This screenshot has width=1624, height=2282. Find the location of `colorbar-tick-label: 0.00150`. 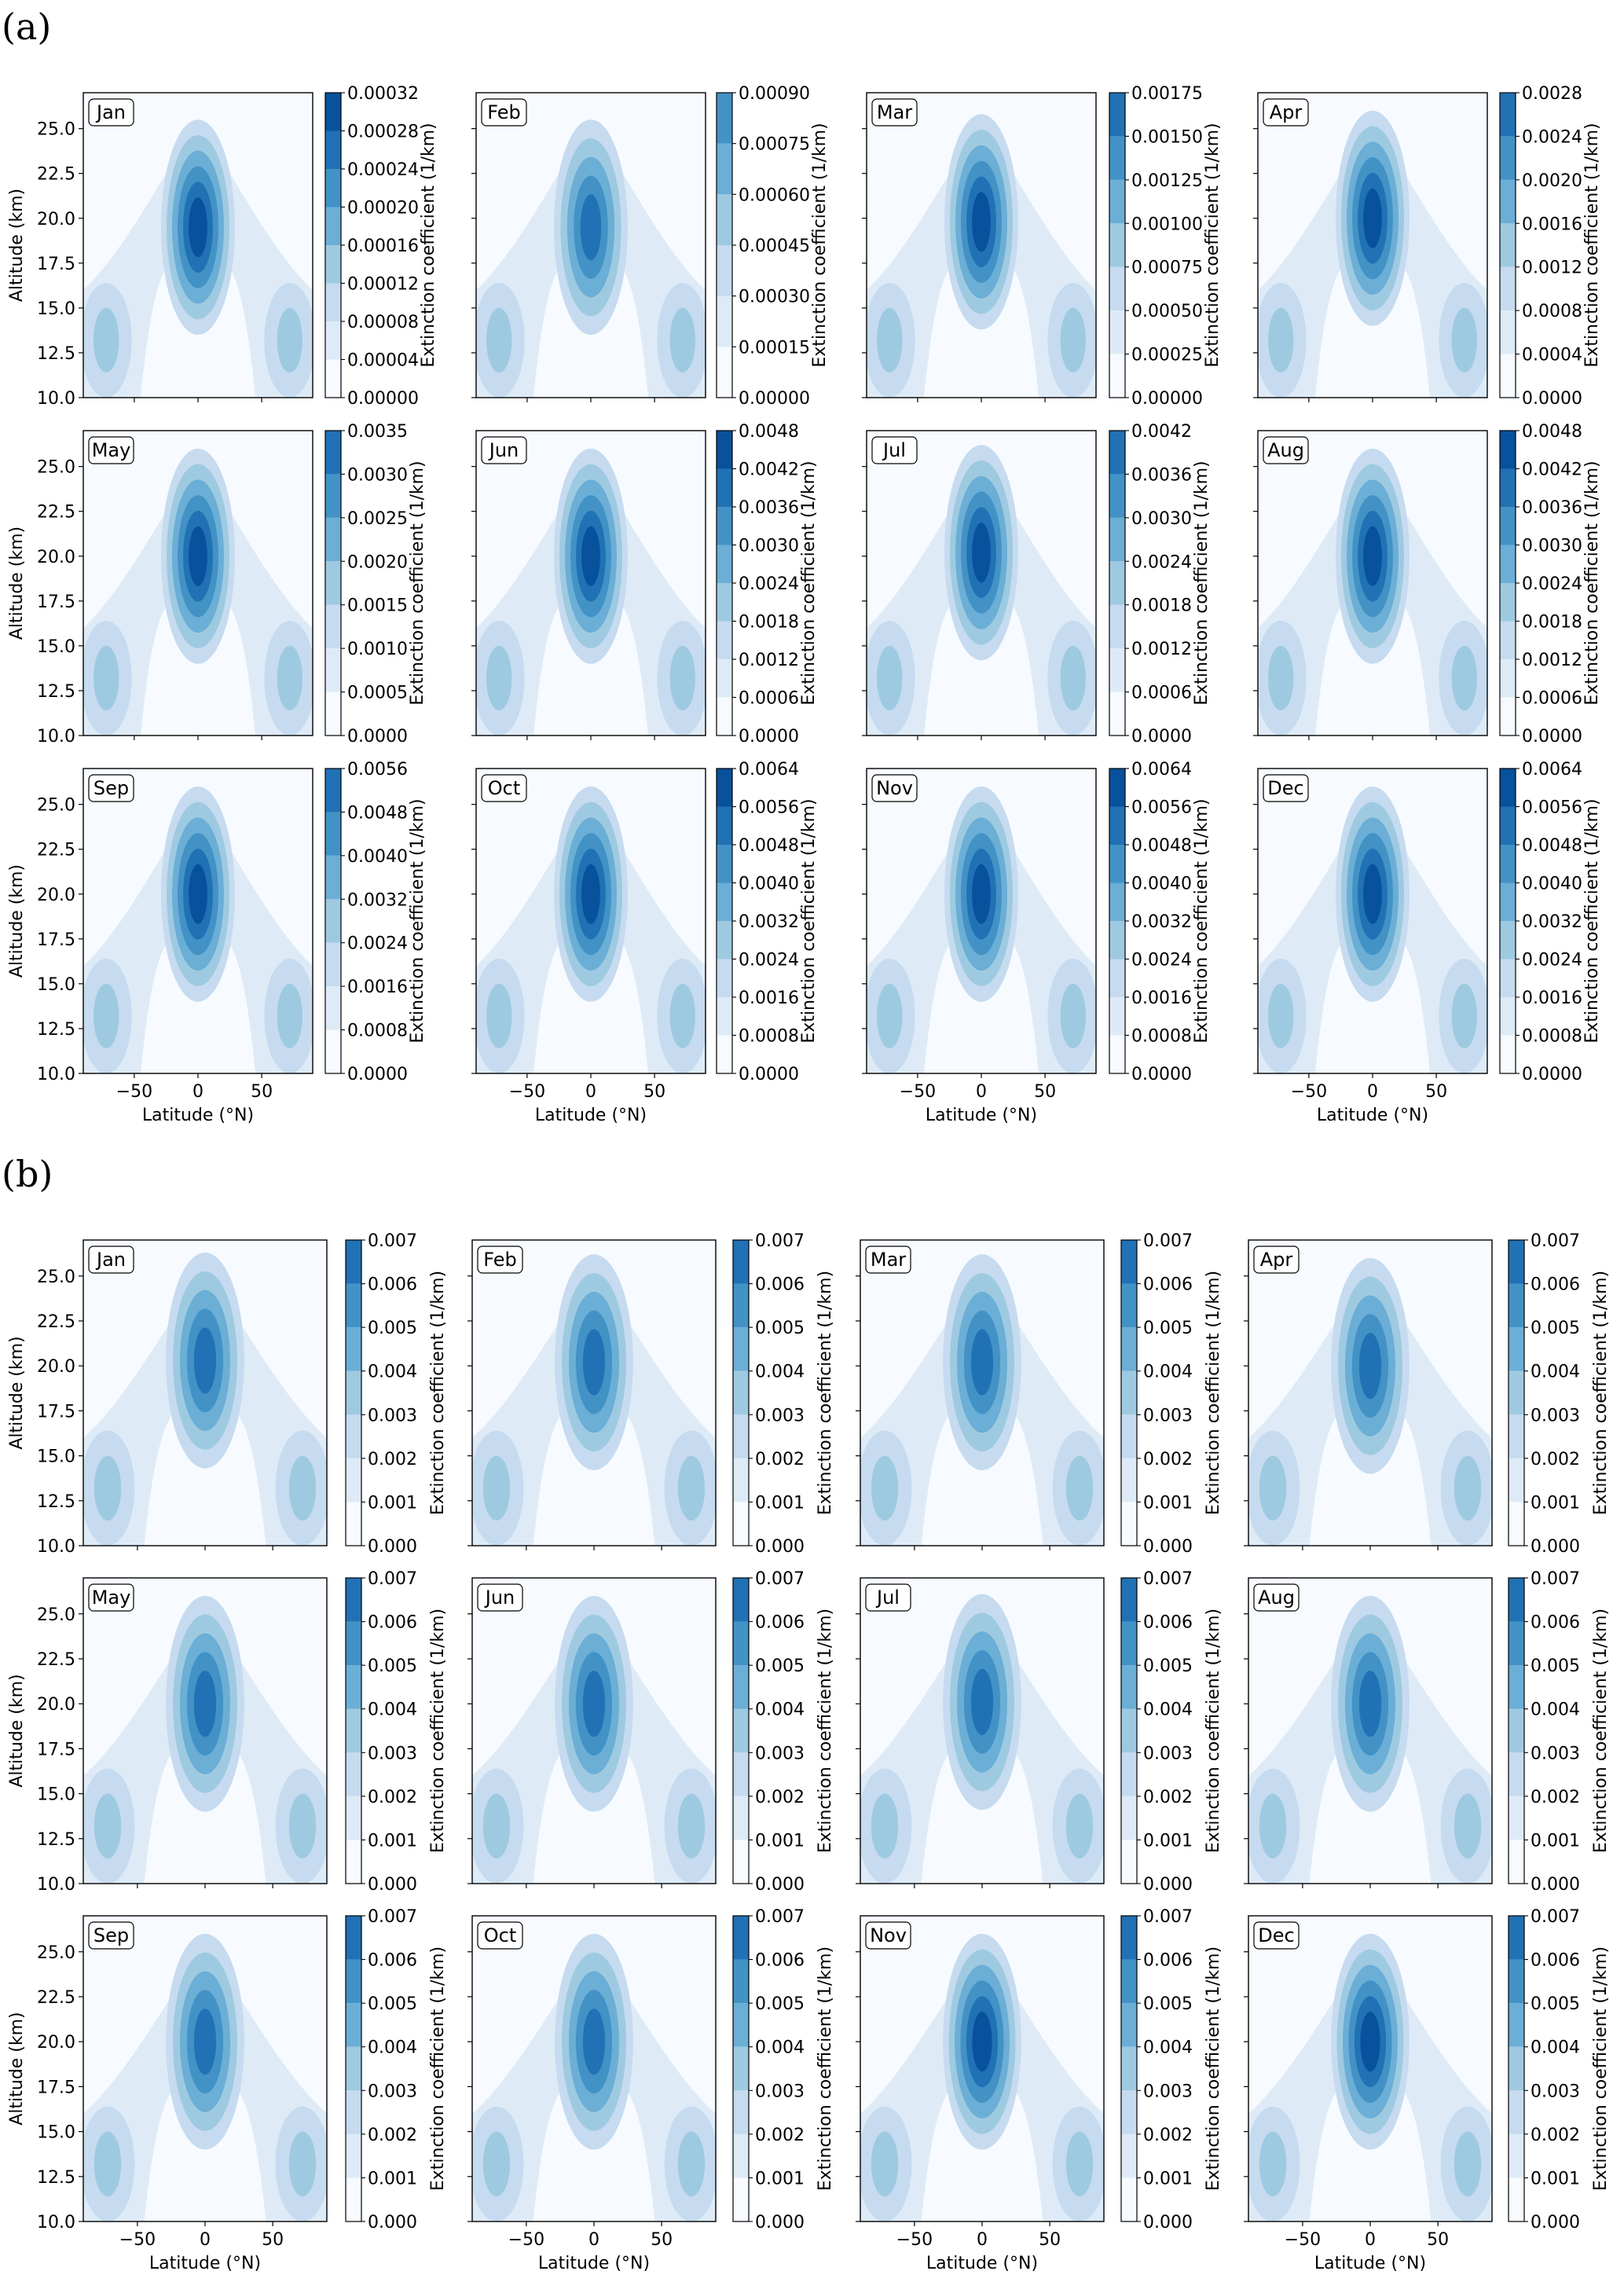

colorbar-tick-label: 0.00150 is located at coordinates (1167, 137).